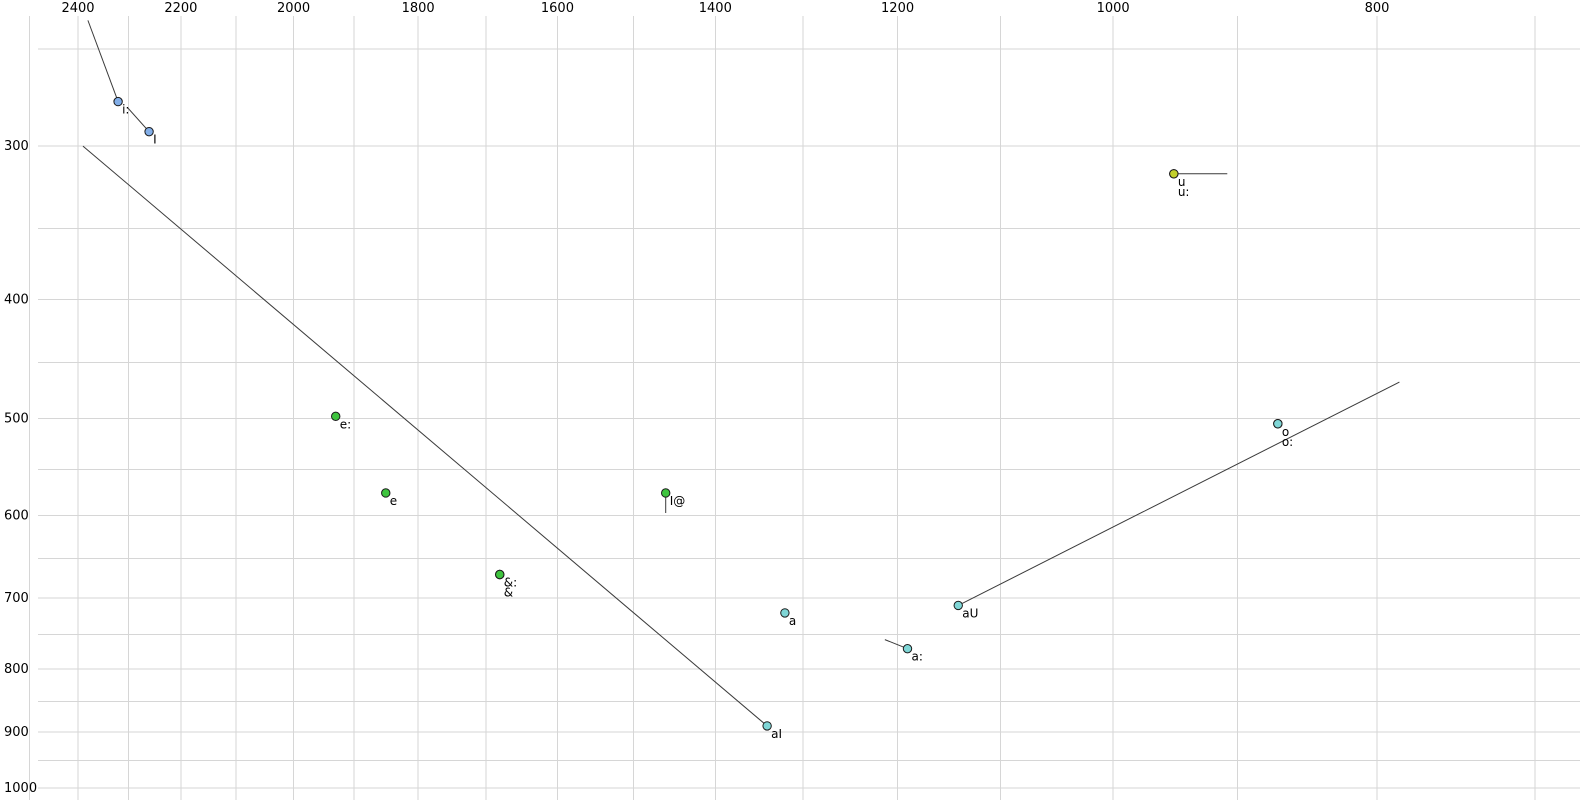  What do you see at coordinates (16, 732) in the screenshot?
I see `y-axis-tick-label: 900` at bounding box center [16, 732].